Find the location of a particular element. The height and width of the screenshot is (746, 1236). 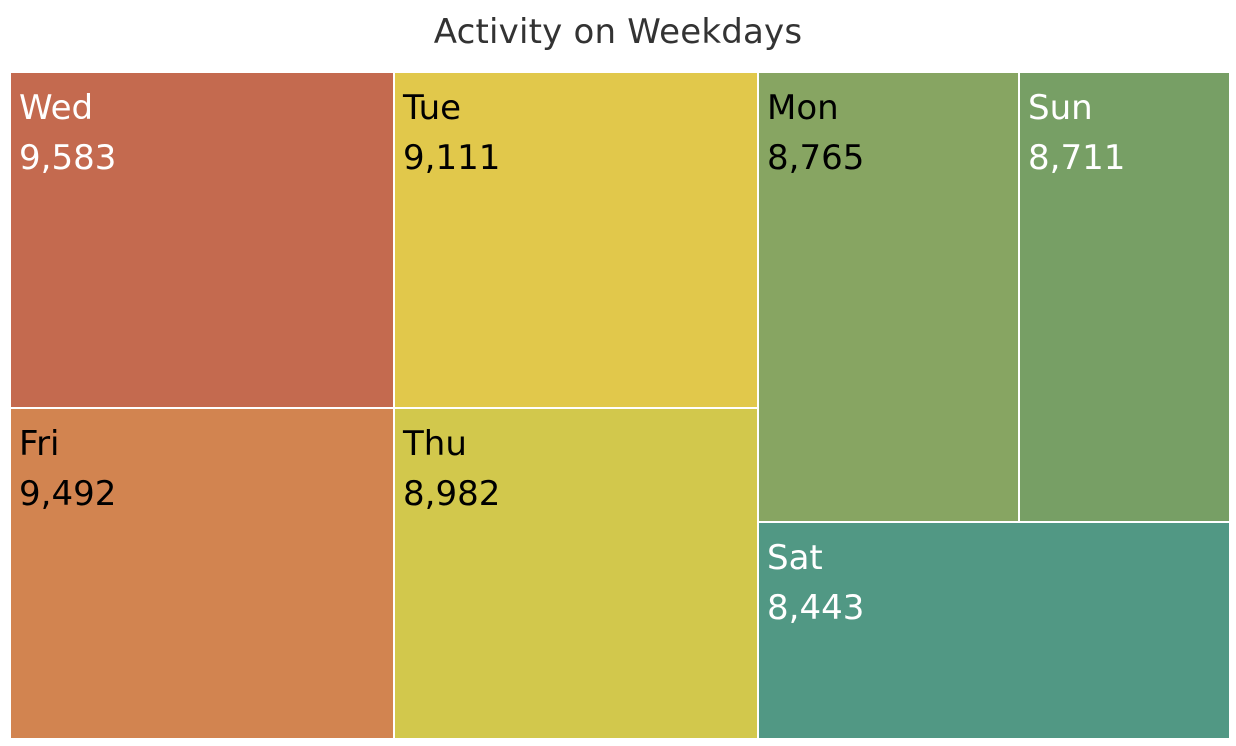

tile-thu-label: Thu is located at coordinates (435, 444).